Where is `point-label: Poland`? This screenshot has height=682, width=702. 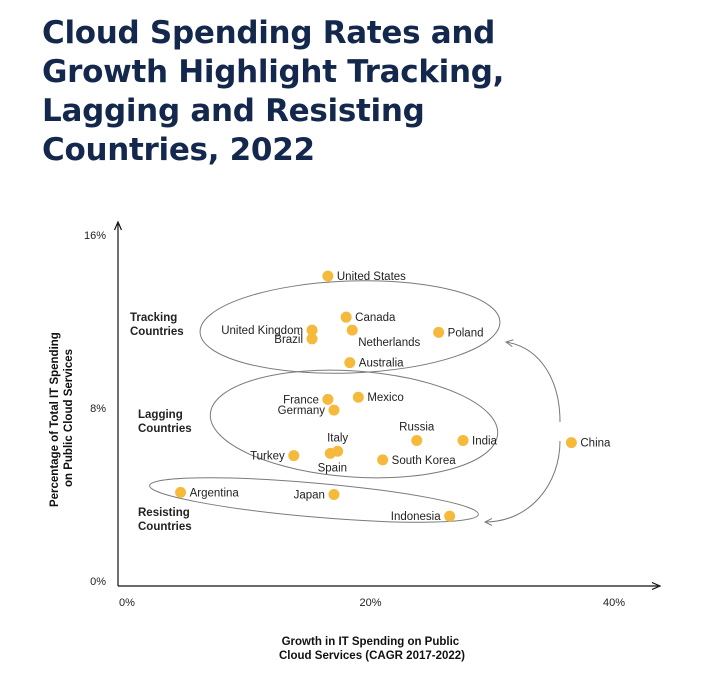 point-label: Poland is located at coordinates (466, 333).